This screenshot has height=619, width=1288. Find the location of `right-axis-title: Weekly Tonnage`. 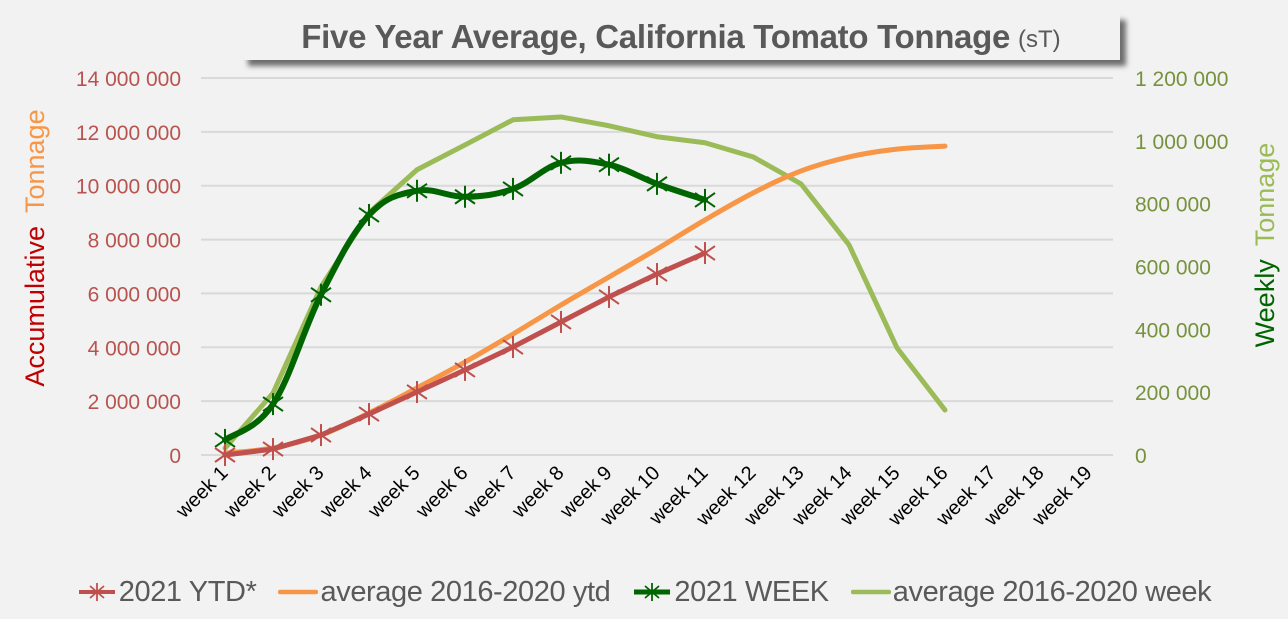

right-axis-title: Weekly Tonnage is located at coordinates (1265, 245).